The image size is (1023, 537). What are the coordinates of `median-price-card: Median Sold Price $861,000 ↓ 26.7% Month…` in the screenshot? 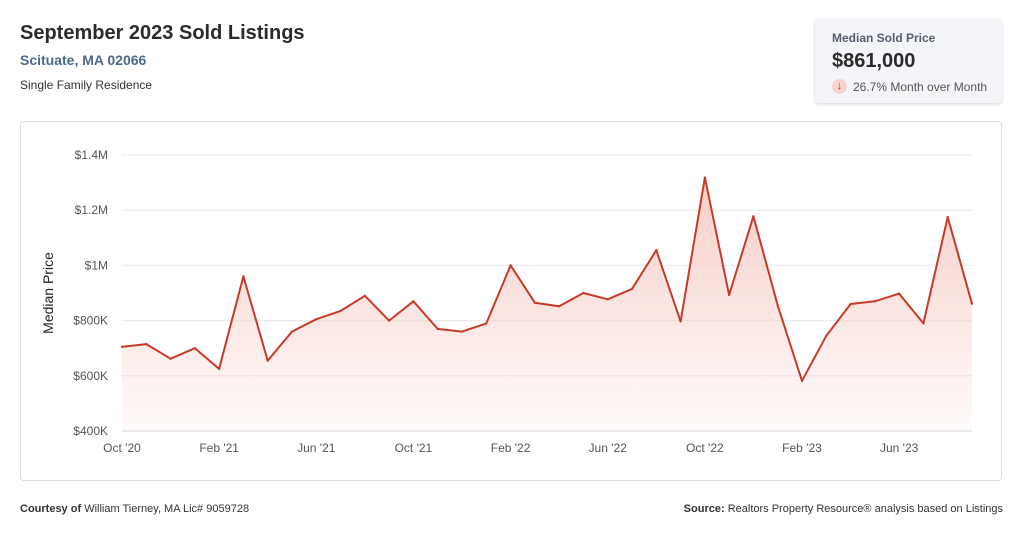 It's located at (908, 61).